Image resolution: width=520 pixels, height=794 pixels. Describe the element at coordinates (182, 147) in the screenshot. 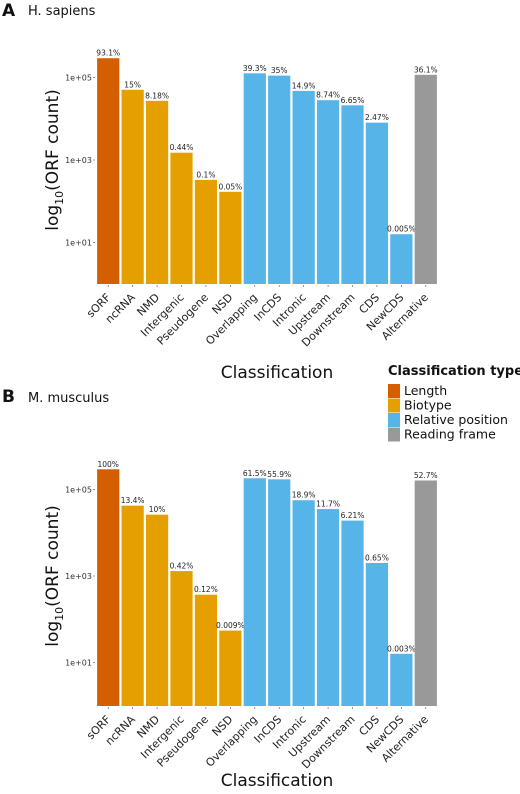

I see `data-label: 0.44%` at that location.